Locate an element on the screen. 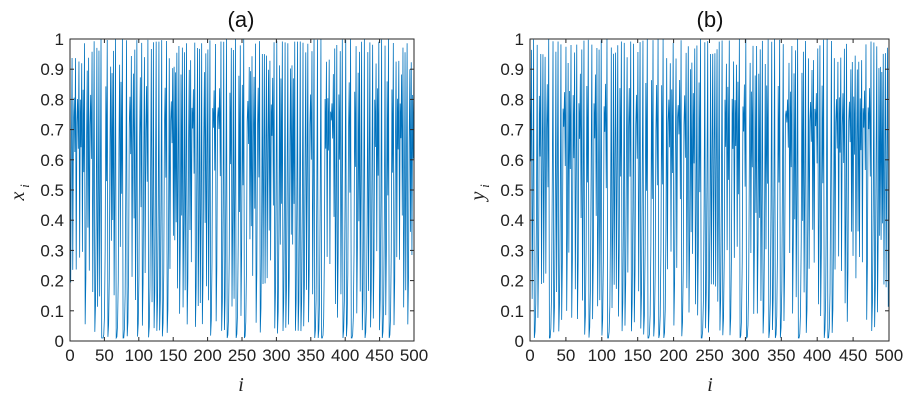  panel-a-title: (a) is located at coordinates (241, 19).